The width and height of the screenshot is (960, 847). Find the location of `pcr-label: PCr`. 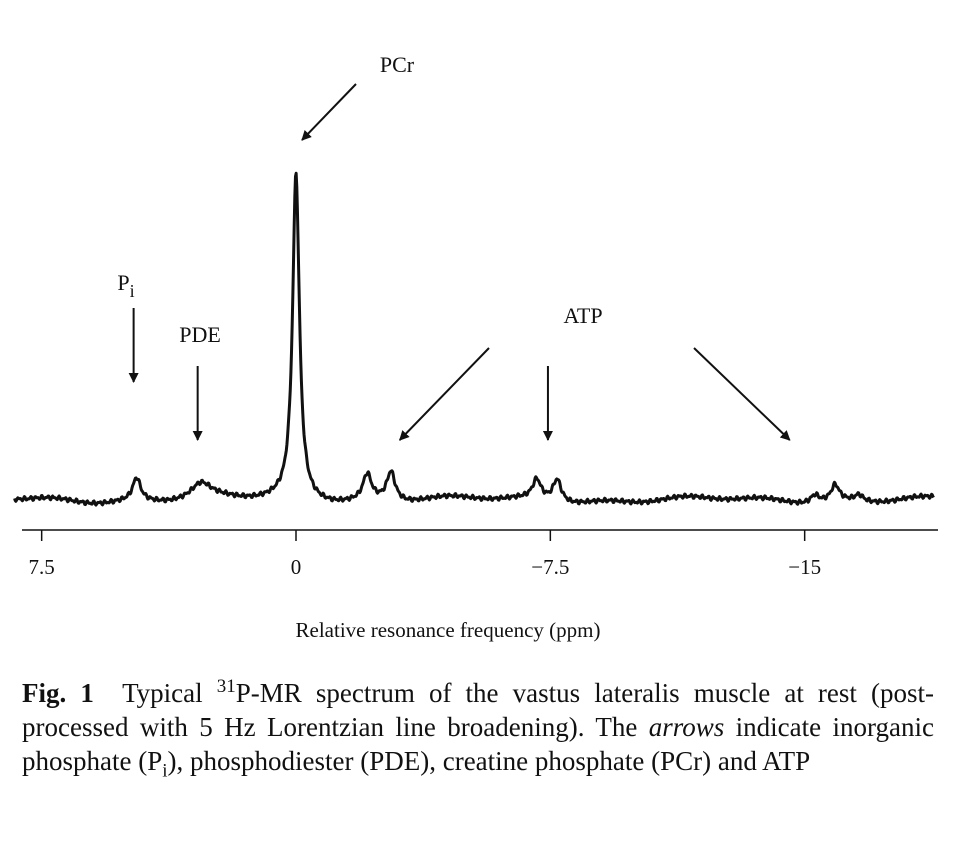

pcr-label: PCr is located at coordinates (397, 64).